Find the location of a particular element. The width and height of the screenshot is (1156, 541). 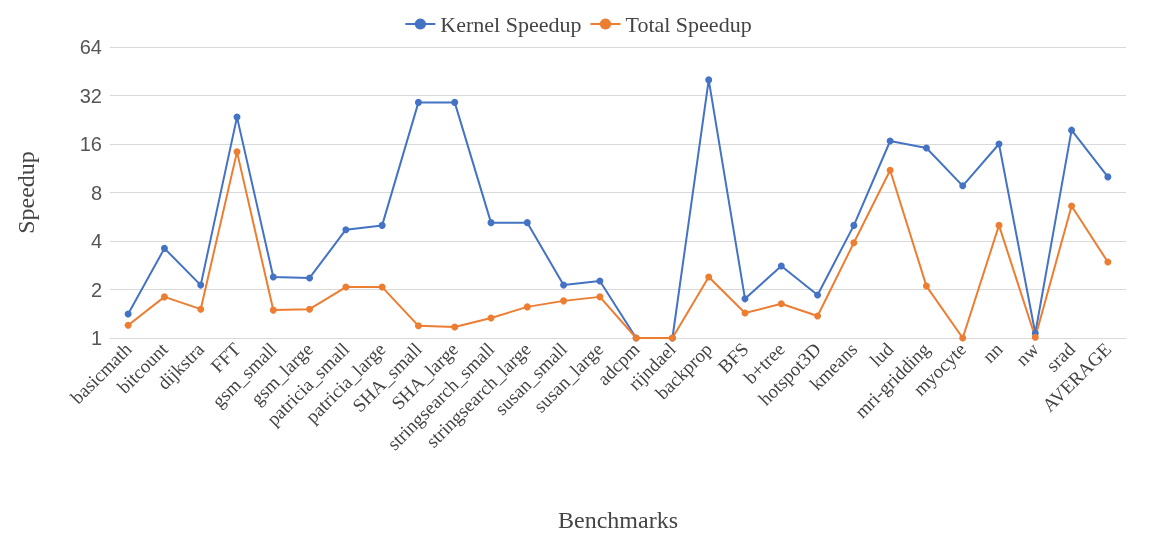

y-tick-label: 1 is located at coordinates (96, 338).